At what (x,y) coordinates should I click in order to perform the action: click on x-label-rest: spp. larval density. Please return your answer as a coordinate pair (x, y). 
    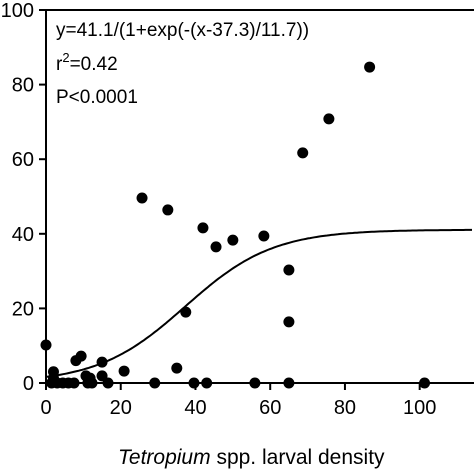
    Looking at the image, I should click on (300, 457).